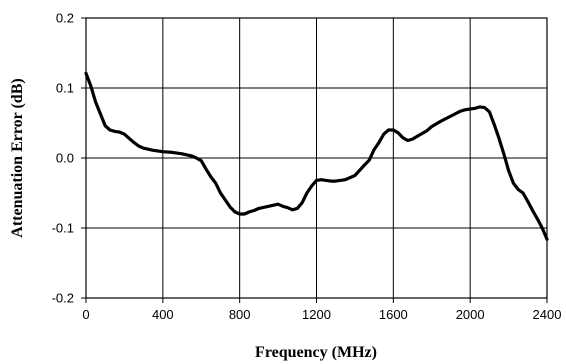  What do you see at coordinates (65, 88) in the screenshot?
I see `y-tick-label: 0.1` at bounding box center [65, 88].